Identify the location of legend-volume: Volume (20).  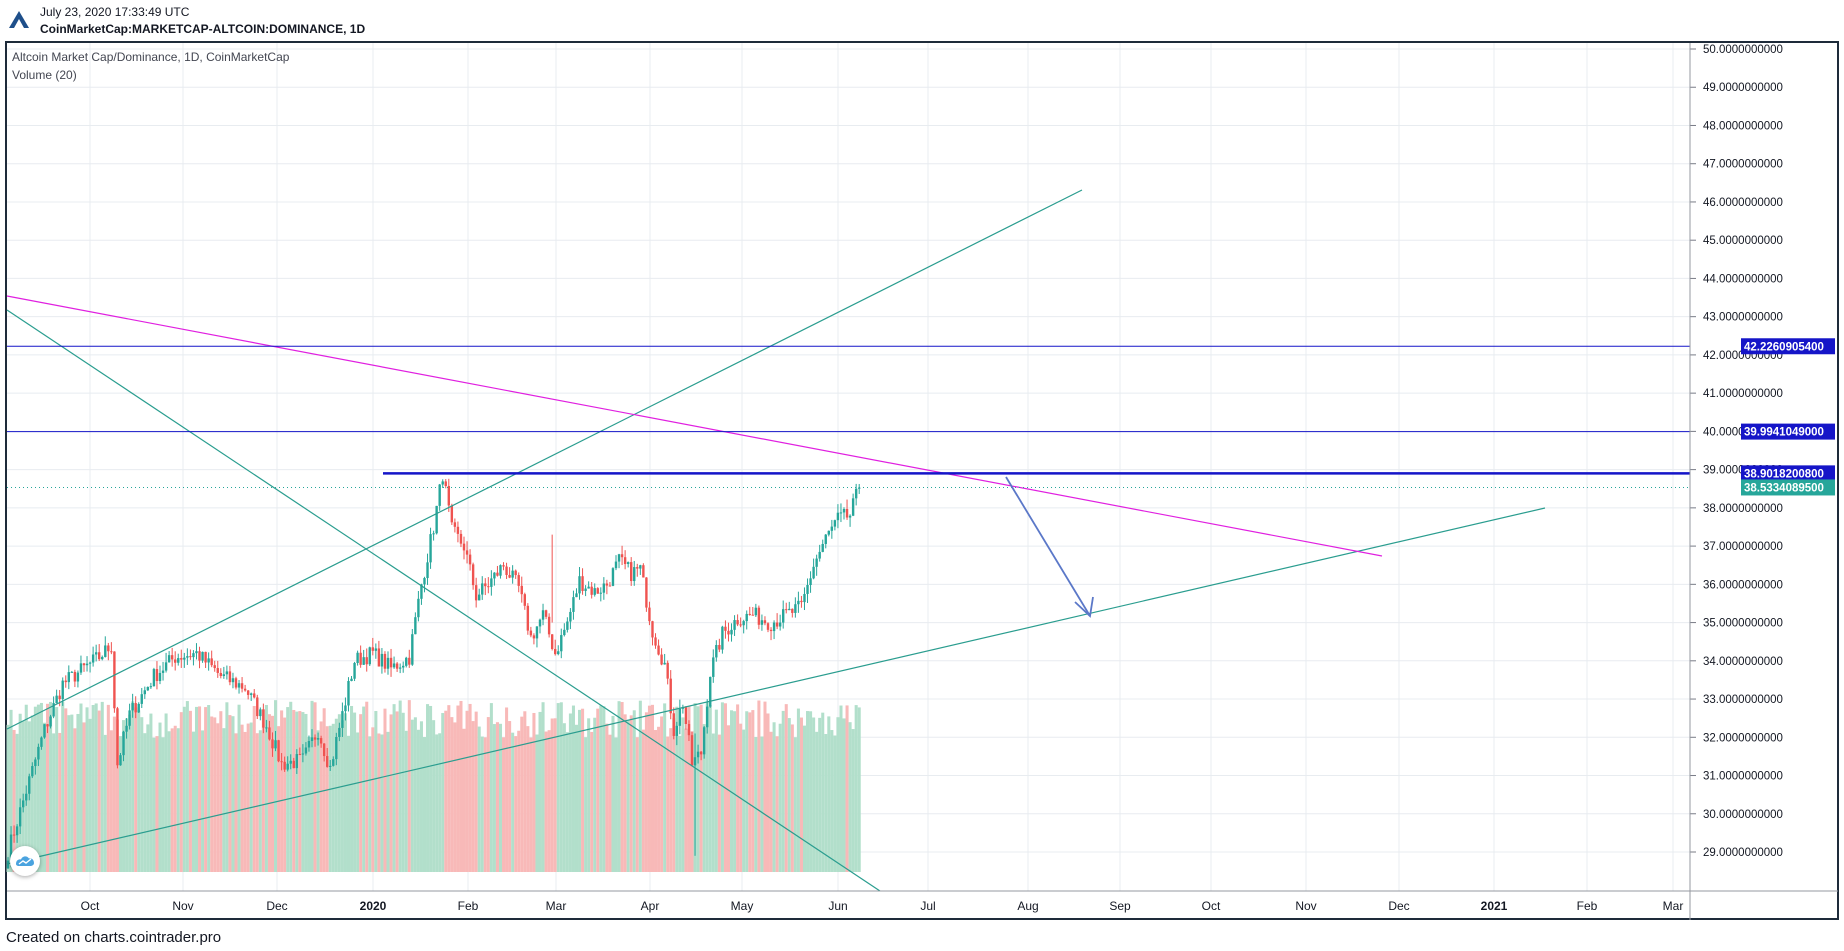
(44, 75).